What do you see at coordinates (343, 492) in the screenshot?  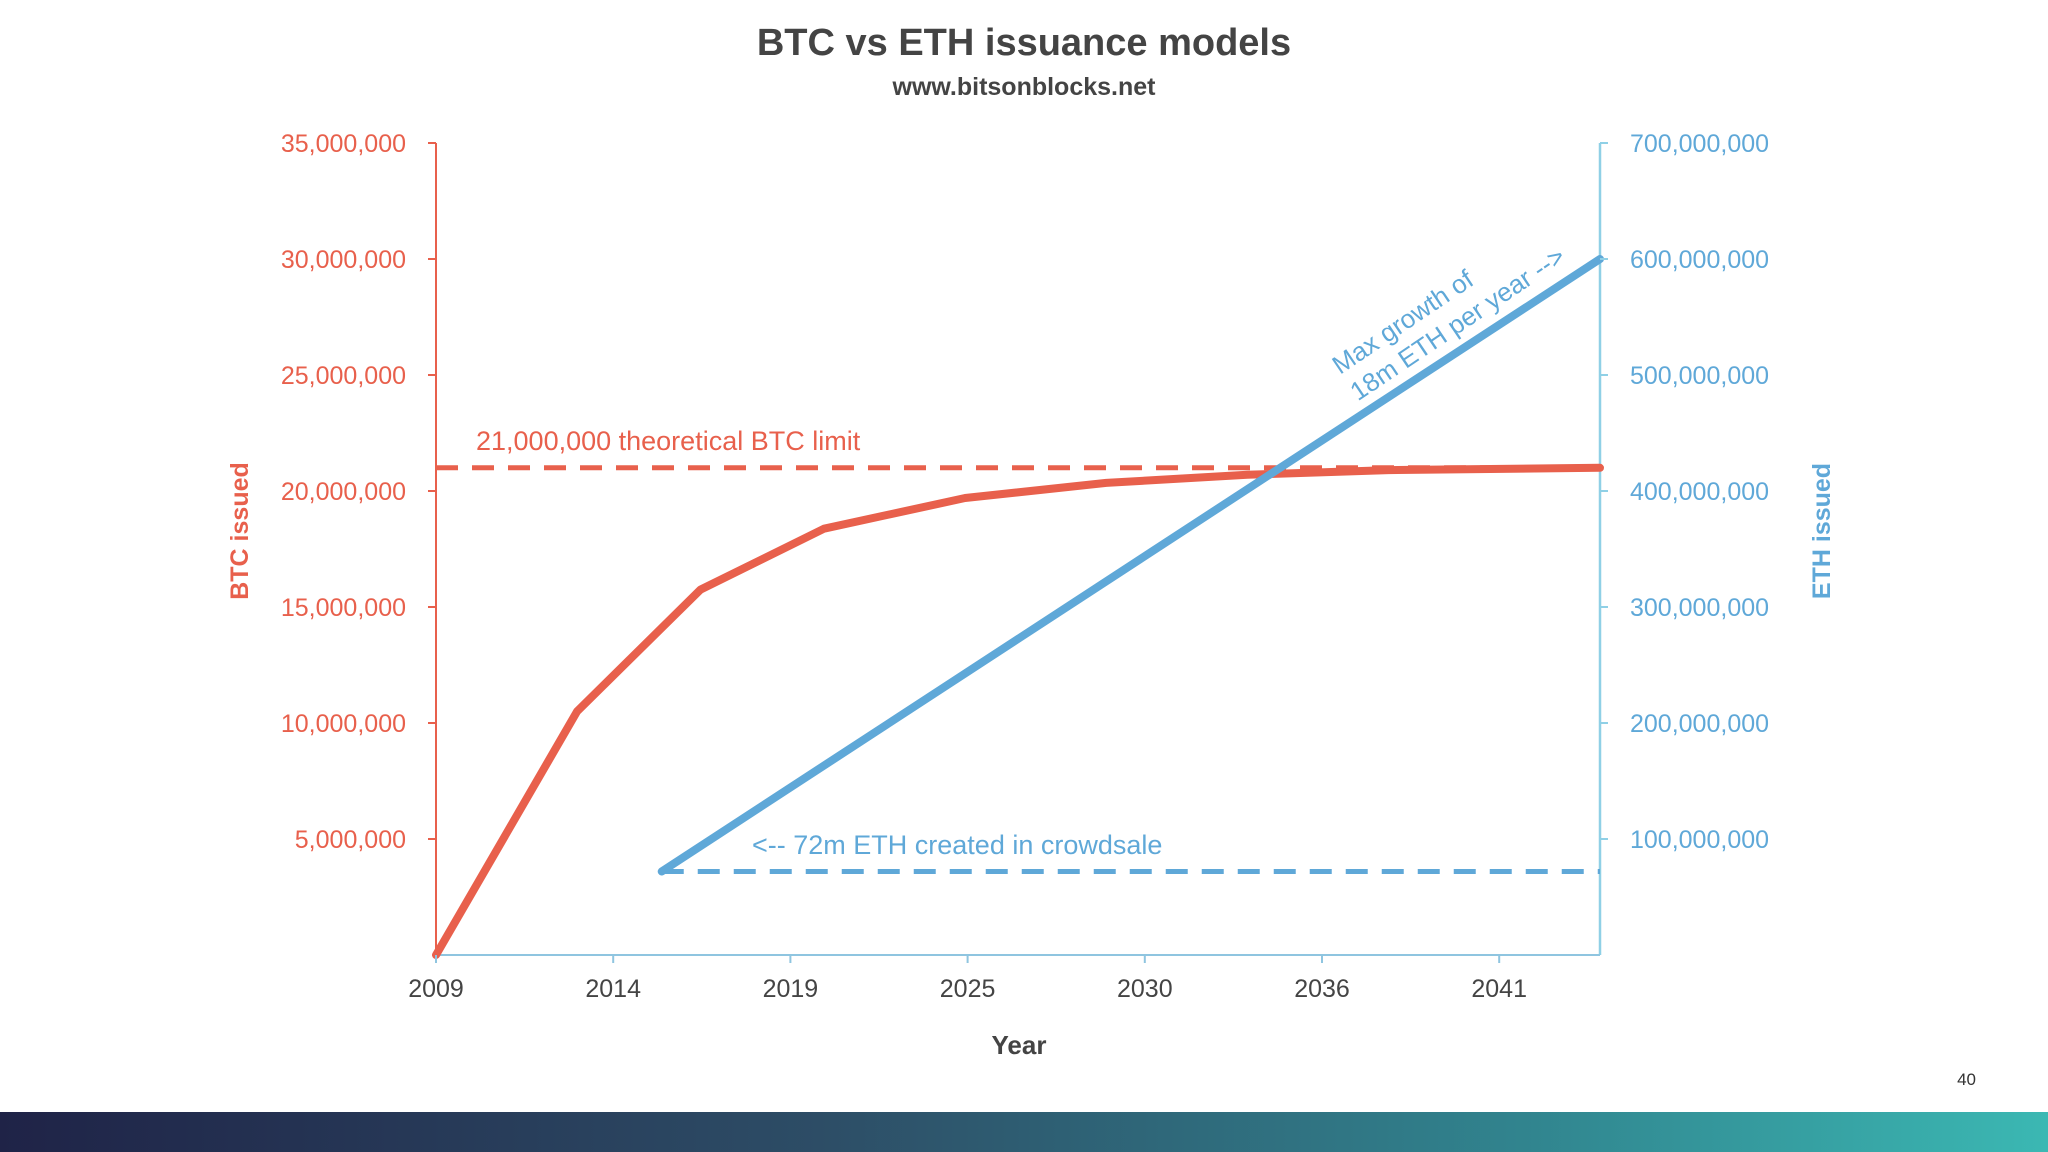 I see `left-tick-label: 20,000,000` at bounding box center [343, 492].